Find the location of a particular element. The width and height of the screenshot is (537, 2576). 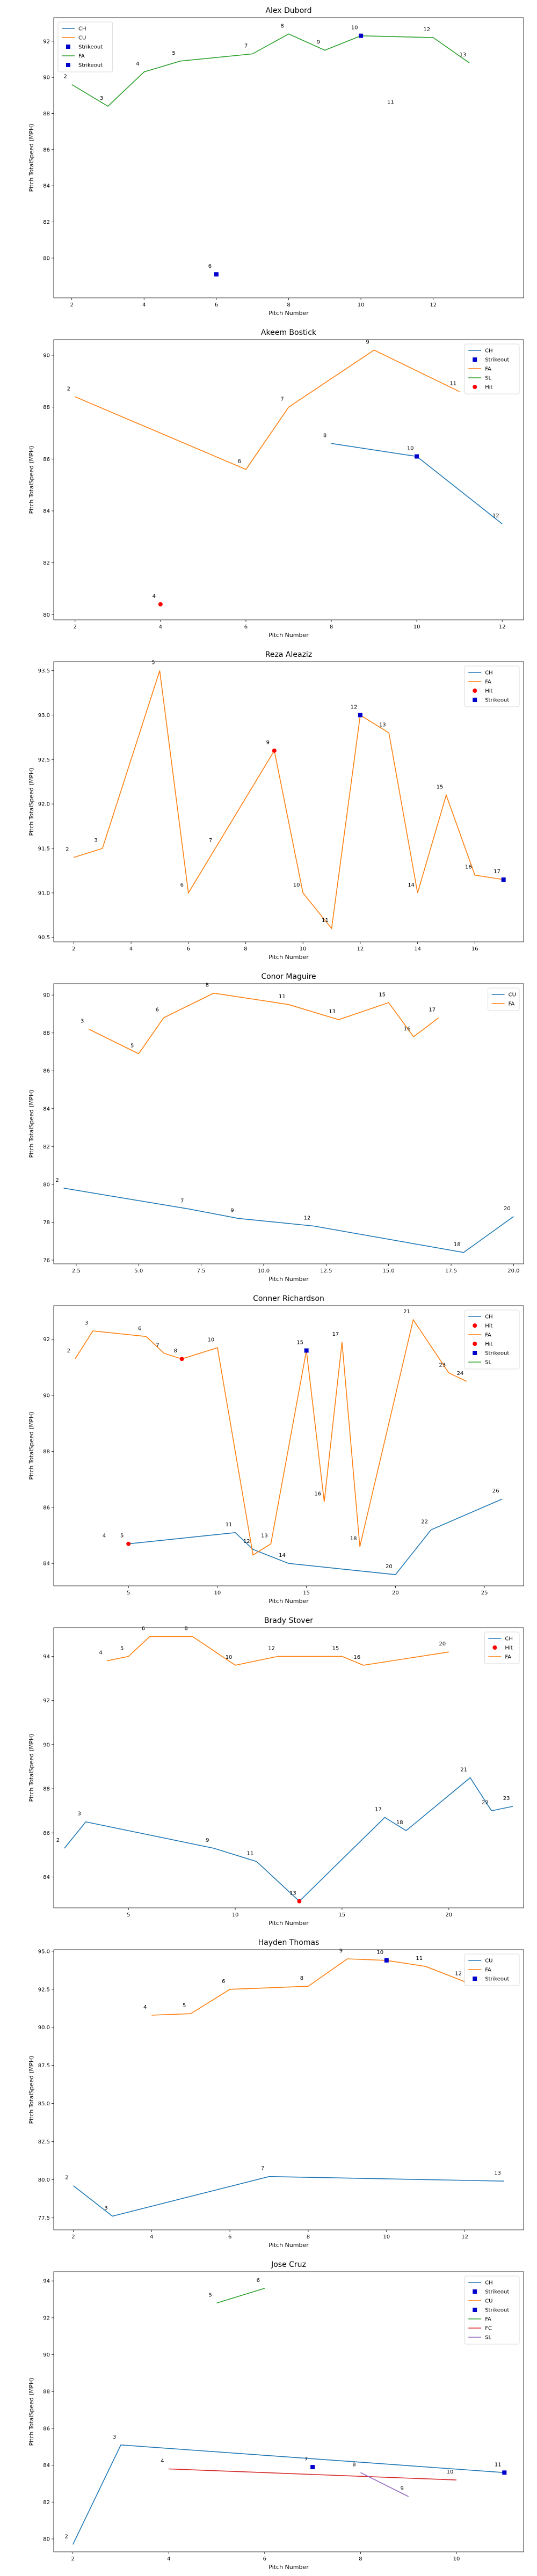

pitch-number-label: 6 is located at coordinates (258, 2281).